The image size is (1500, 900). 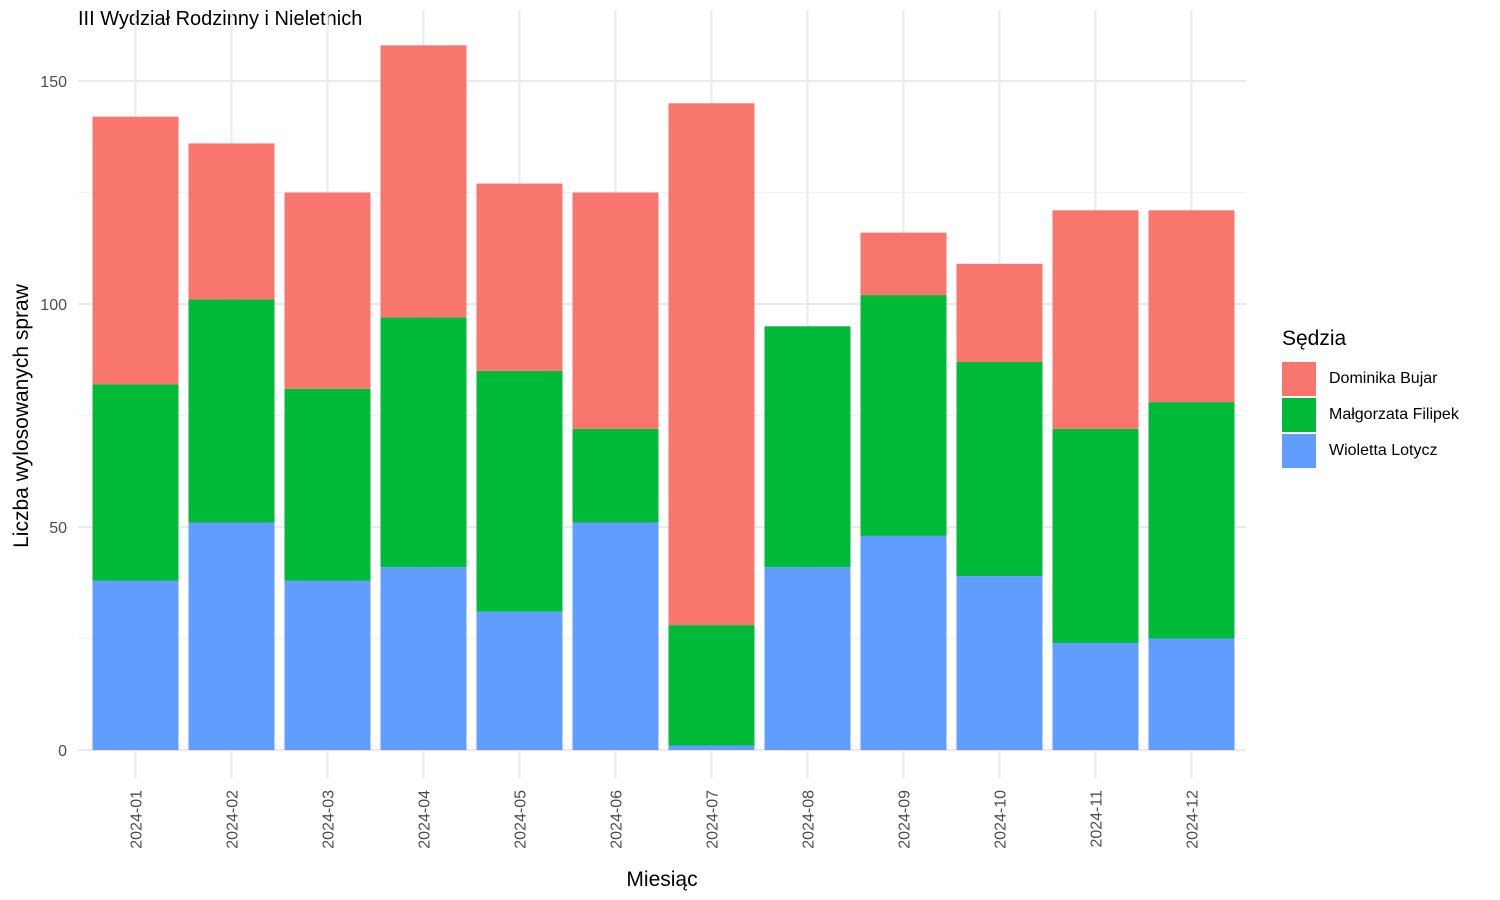 What do you see at coordinates (425, 819) in the screenshot?
I see `x-tick-label: 2024-04` at bounding box center [425, 819].